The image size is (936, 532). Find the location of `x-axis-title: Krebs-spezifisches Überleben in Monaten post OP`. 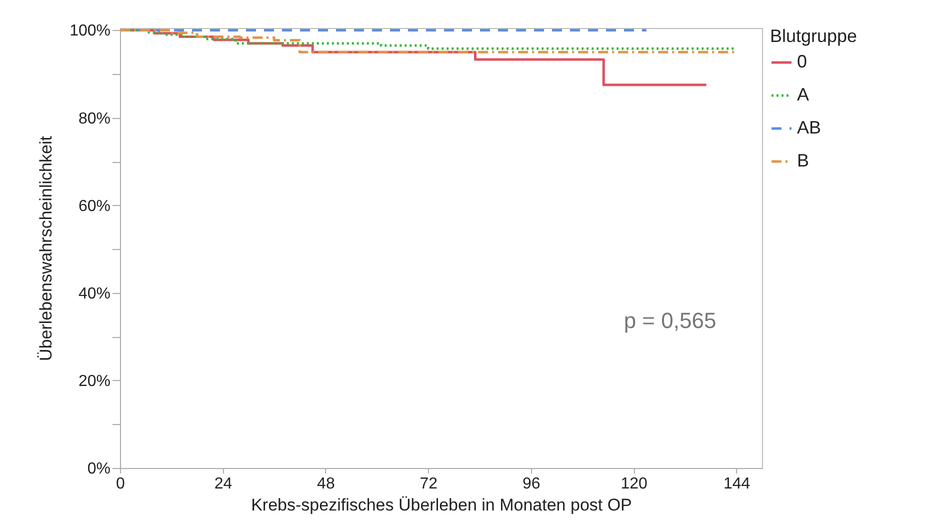

x-axis-title: Krebs-spezifisches Überleben in Monaten post OP is located at coordinates (441, 505).